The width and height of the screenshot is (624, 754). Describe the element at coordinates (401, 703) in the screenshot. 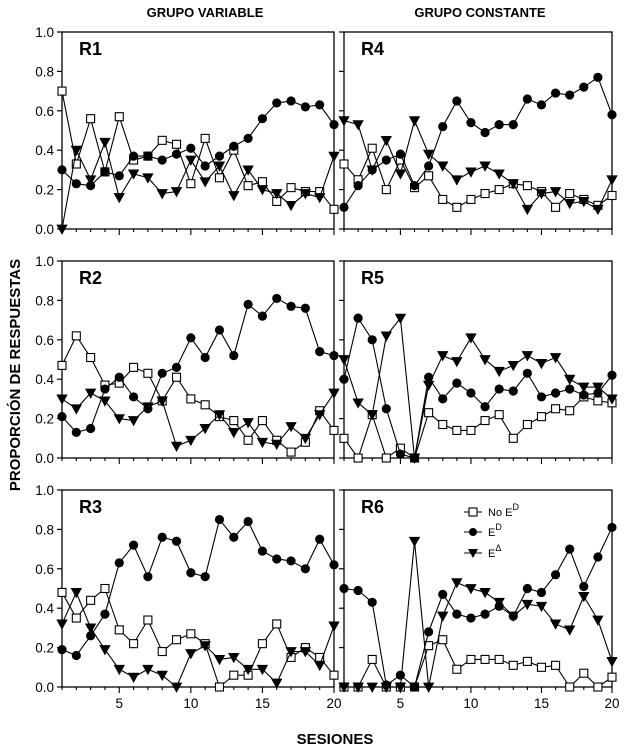

I see `x-tick-label: 5` at that location.